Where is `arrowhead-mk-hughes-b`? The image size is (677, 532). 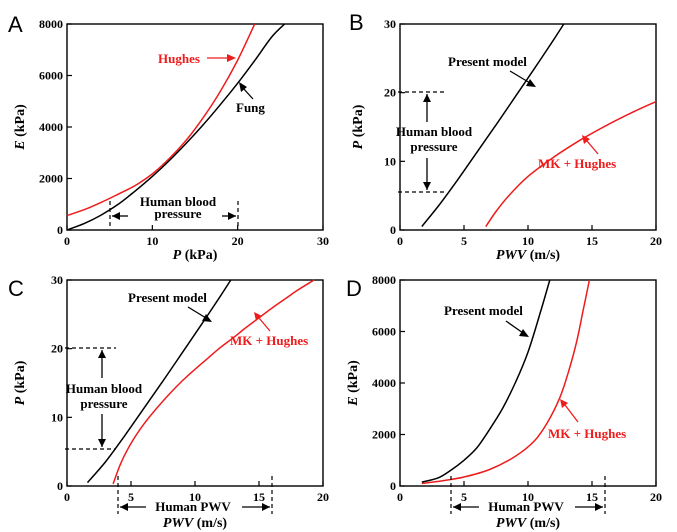
arrowhead-mk-hughes-b is located at coordinates (586, 139).